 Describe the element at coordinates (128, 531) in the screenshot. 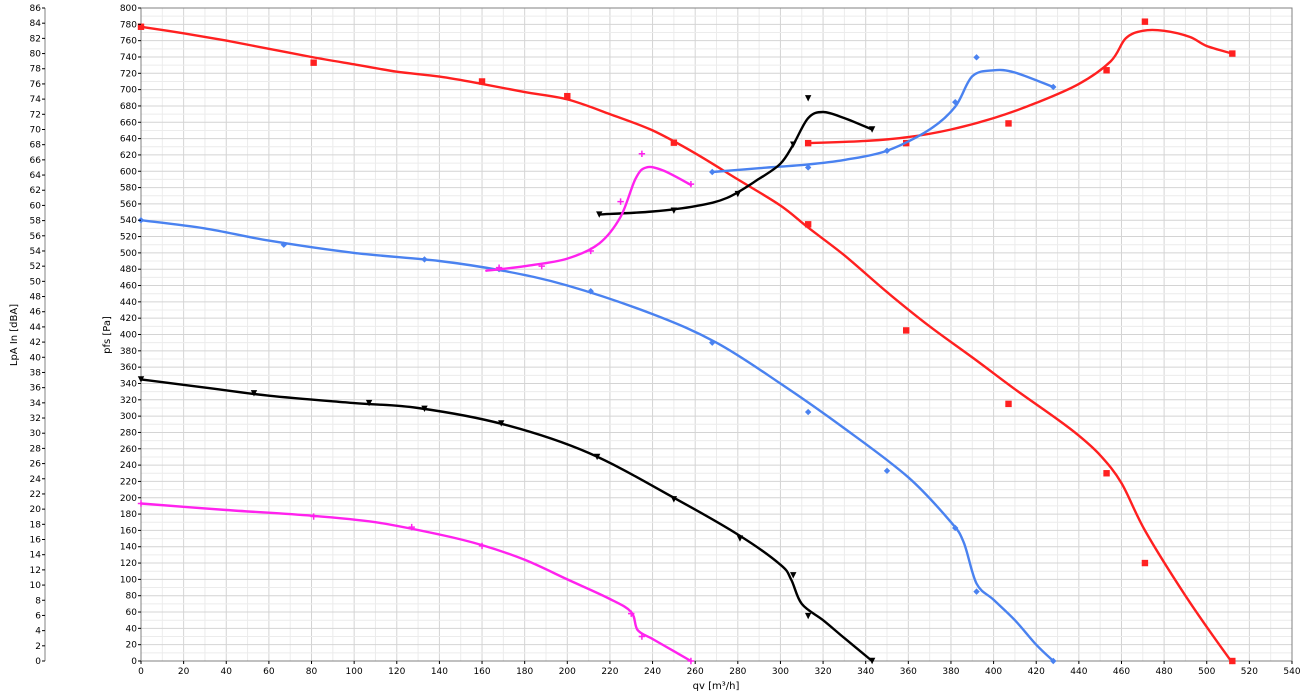

I see `y-tick-label: 160` at that location.